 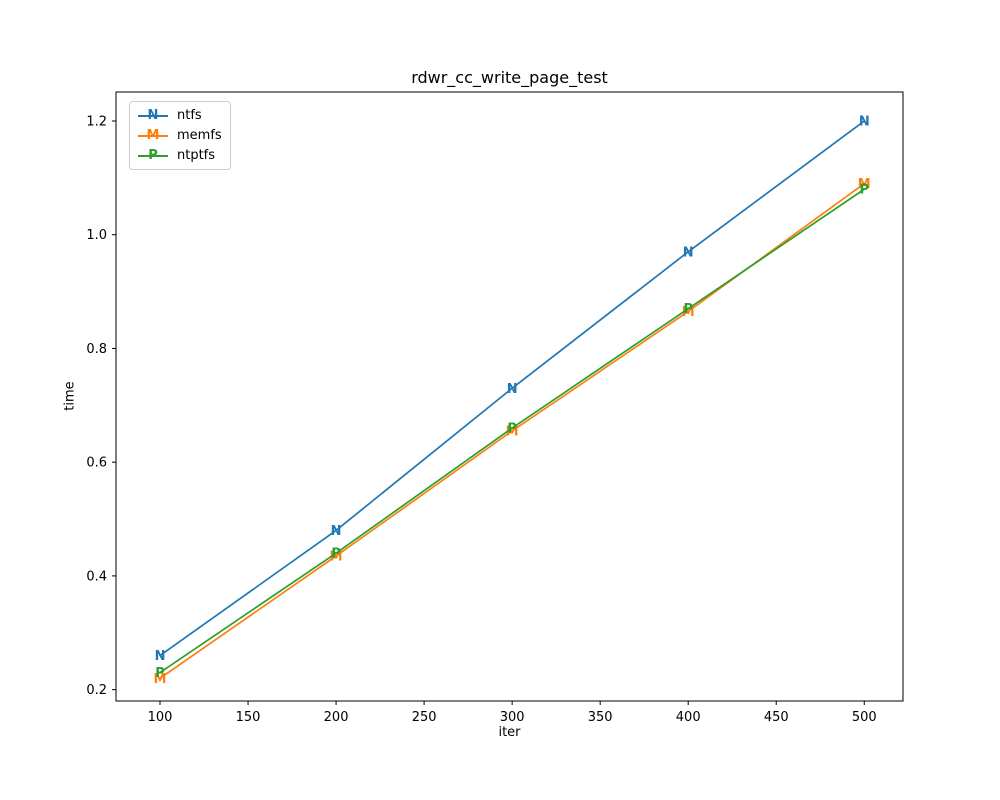 What do you see at coordinates (776, 717) in the screenshot?
I see `x-tick-label: 450` at bounding box center [776, 717].